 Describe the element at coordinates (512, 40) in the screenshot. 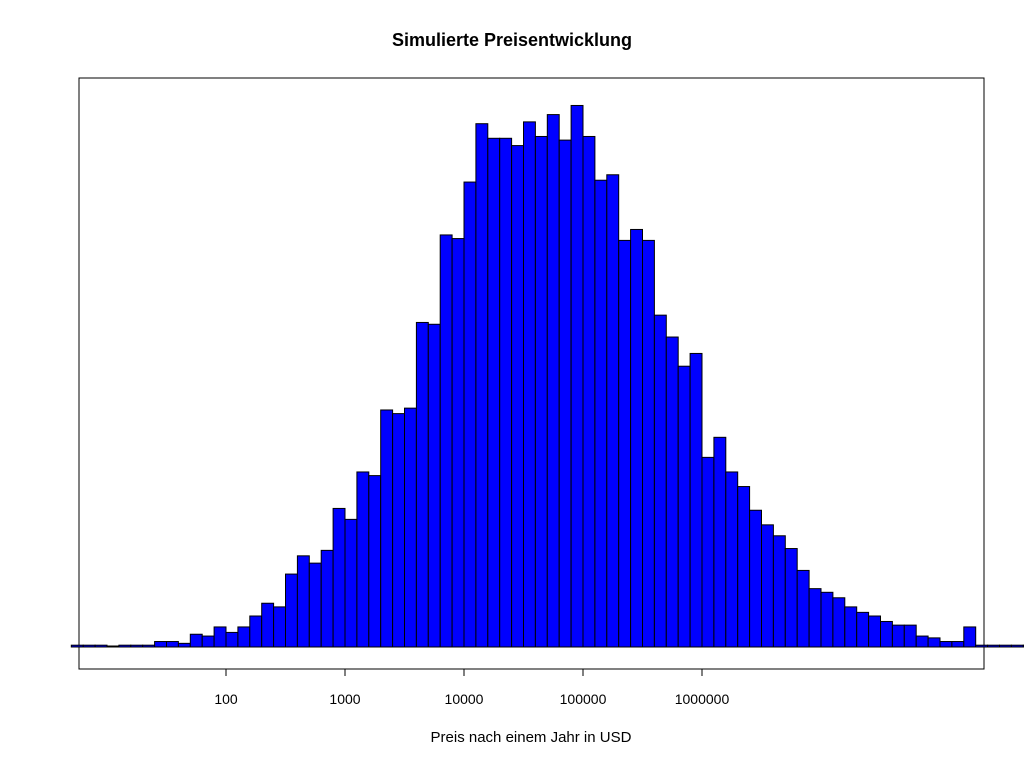

I see `chart-title: Simulierte Preisentwicklung` at that location.